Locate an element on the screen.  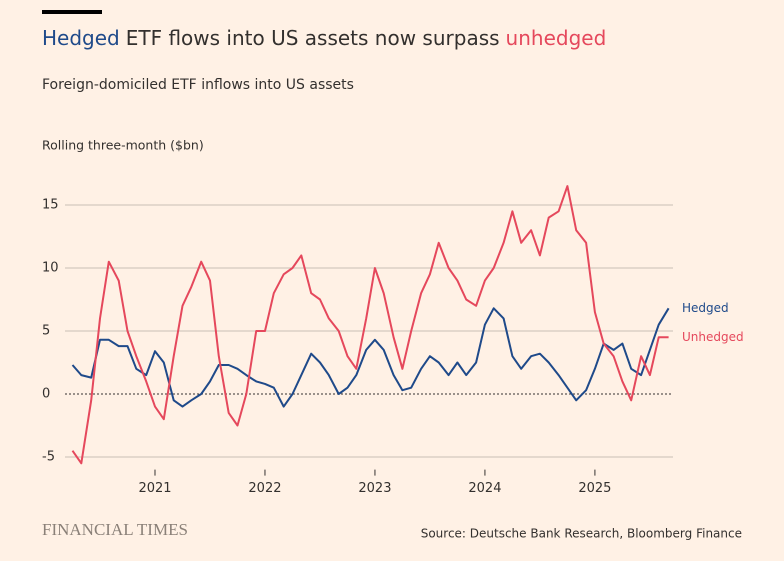
y-tick-label: 15 is located at coordinates (50, 205).